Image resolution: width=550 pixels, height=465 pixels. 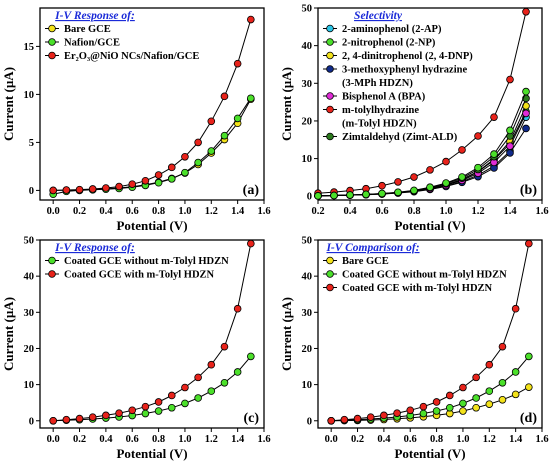 What do you see at coordinates (392, 29) in the screenshot?
I see `legend-entry: 2-aminophenol (2-AP)` at bounding box center [392, 29].